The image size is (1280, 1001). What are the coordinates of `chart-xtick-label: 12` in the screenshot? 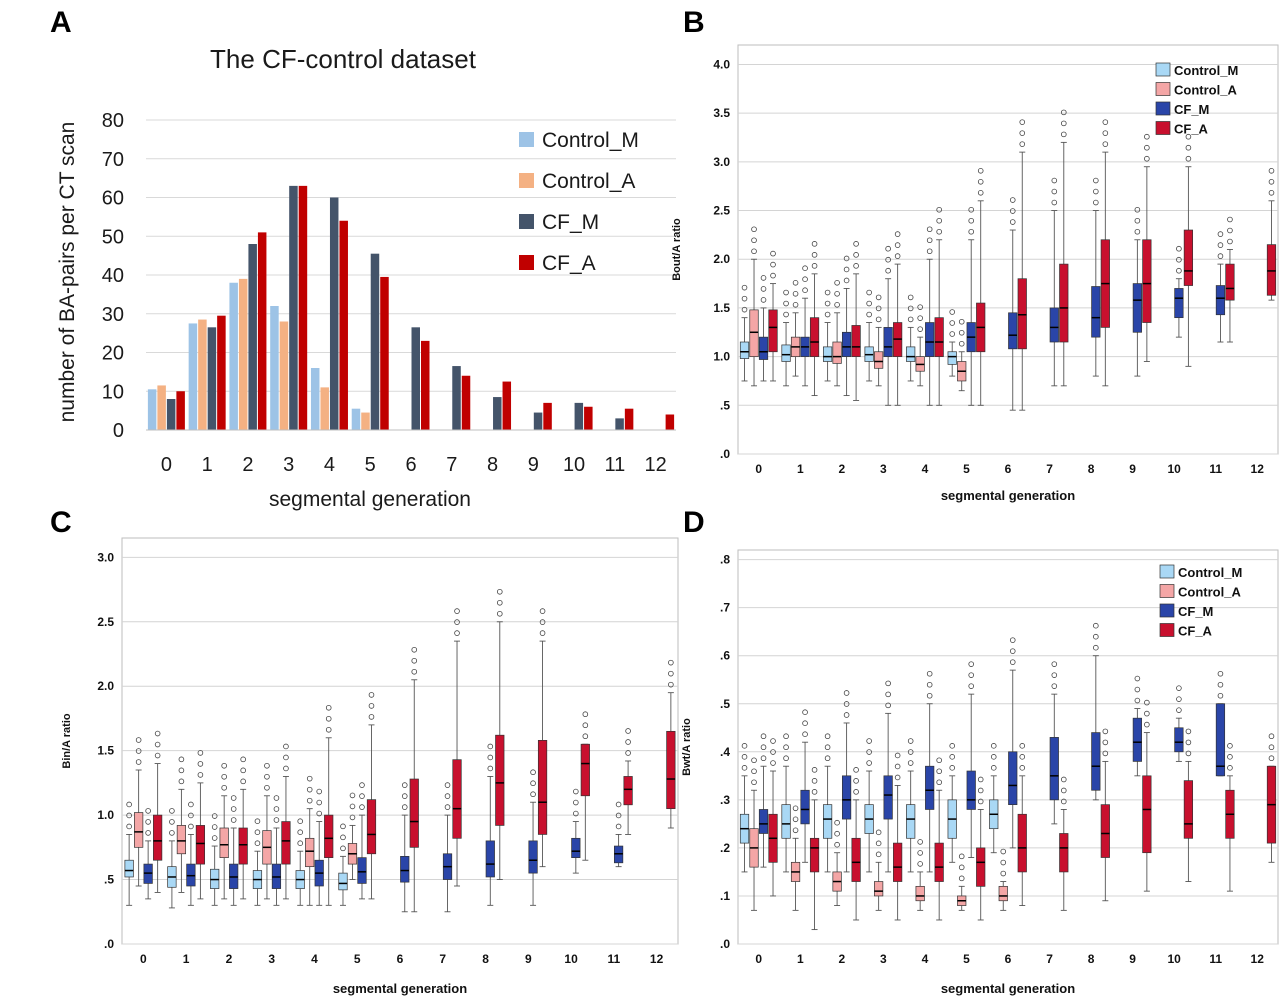 It's located at (1258, 469).